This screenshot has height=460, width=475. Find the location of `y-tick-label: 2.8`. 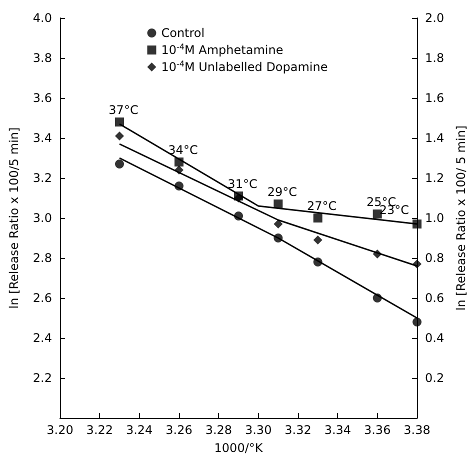

y-tick-label: 2.8 is located at coordinates (42, 258).